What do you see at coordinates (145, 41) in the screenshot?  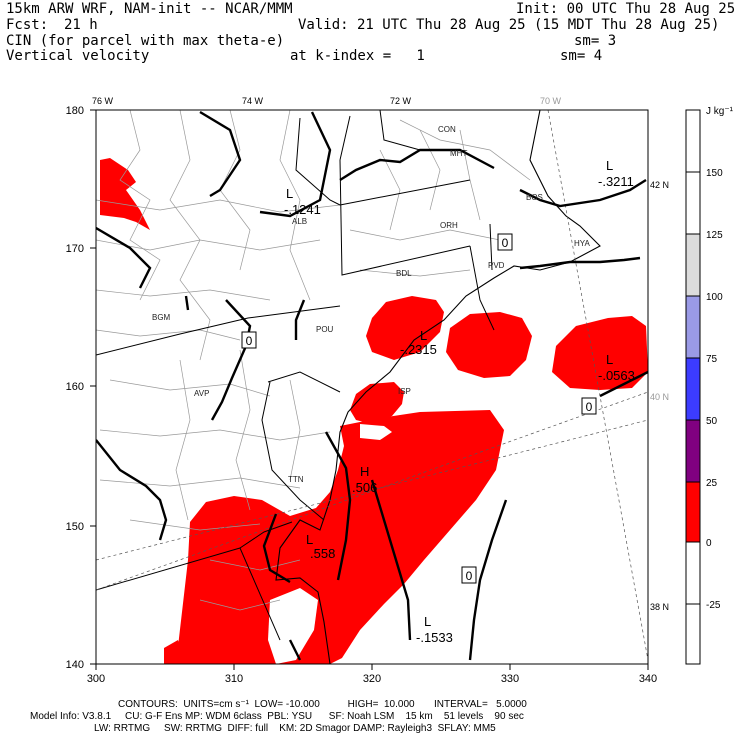 I see `field1-name: CIN (for parcel with max theta-e)` at bounding box center [145, 41].